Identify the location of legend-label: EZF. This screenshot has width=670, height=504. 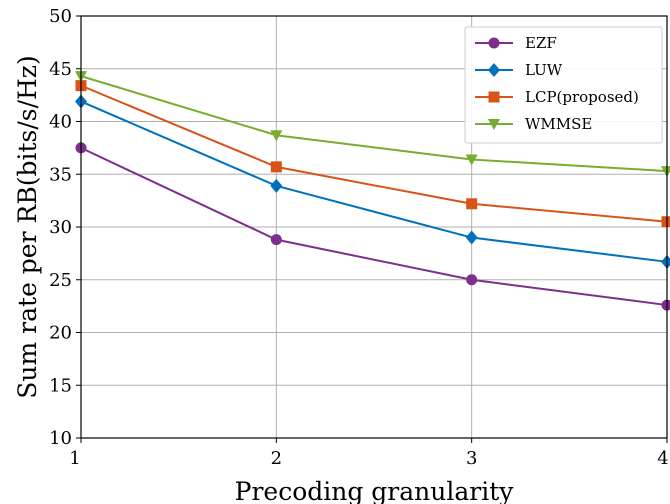
(541, 43).